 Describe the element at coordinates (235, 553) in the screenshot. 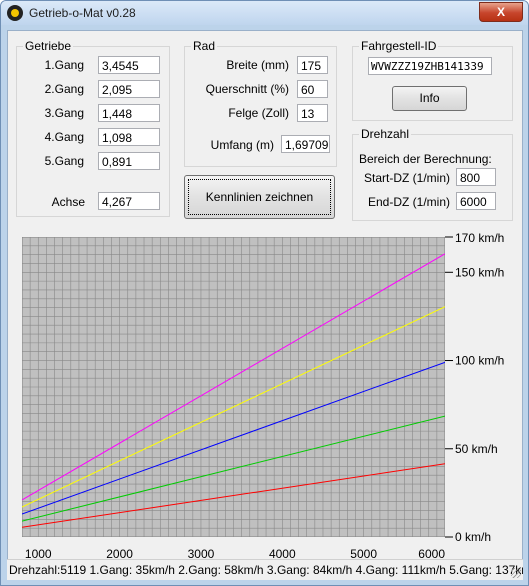

I see `x-axis-labels: 1000 2000 3000 4000 5000 6000` at that location.